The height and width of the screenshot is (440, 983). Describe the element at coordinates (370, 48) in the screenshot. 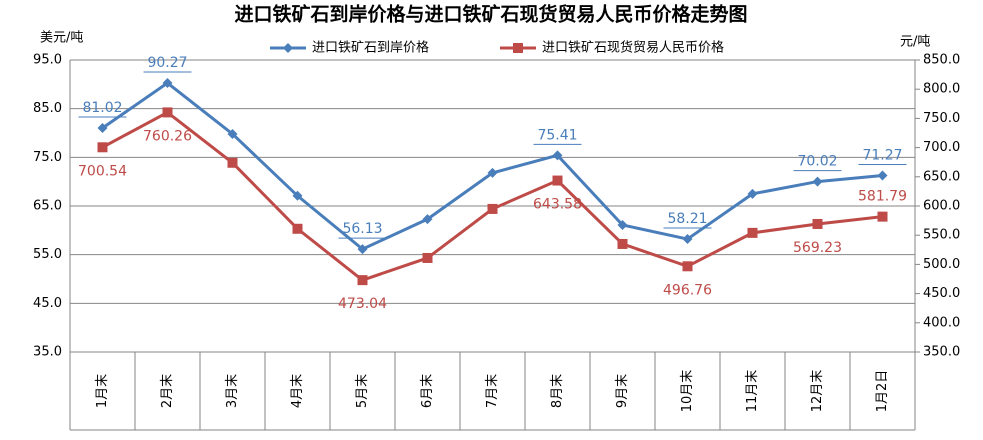

I see `legend-label: 进口铁矿石到岸价格` at that location.